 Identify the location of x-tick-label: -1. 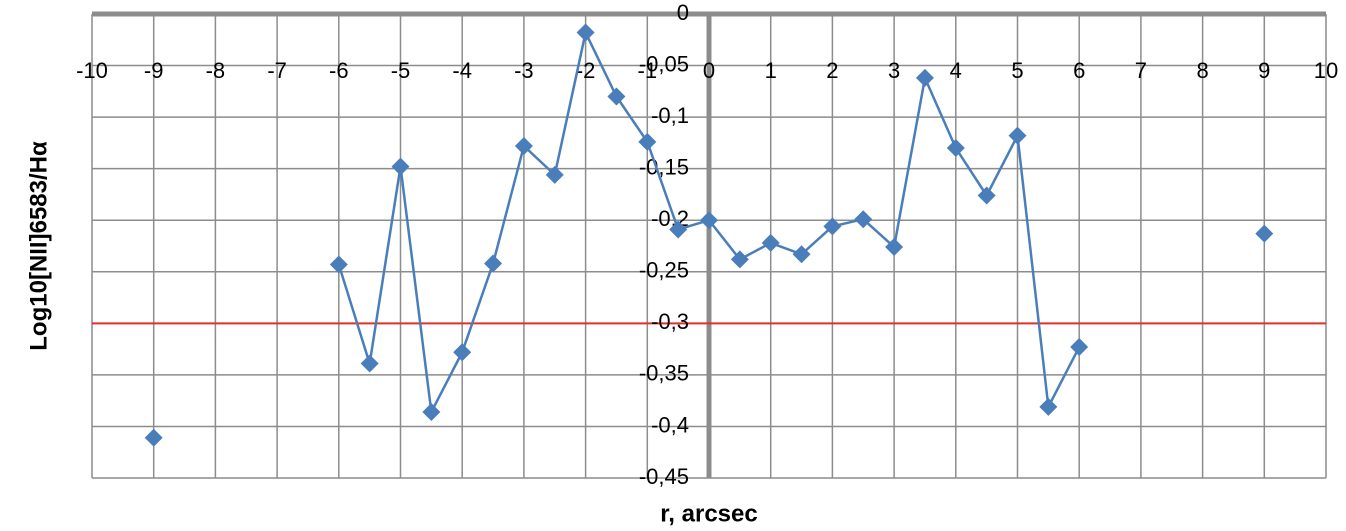
(648, 70).